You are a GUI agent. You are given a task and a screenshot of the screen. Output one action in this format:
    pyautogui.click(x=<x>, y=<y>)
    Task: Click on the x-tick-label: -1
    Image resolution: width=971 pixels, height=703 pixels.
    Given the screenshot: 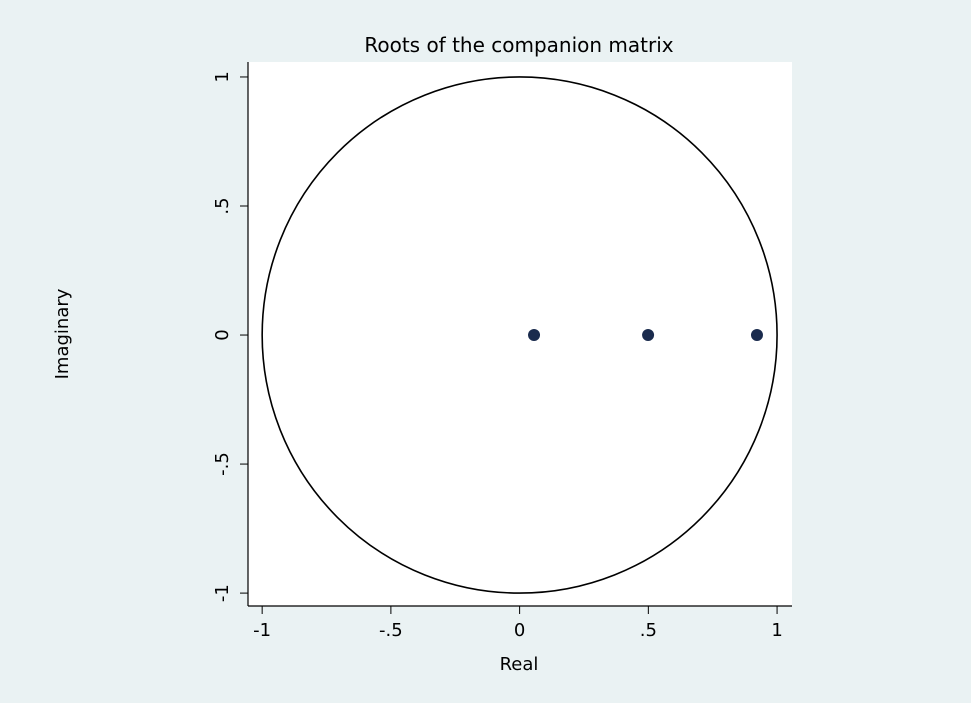 What is the action you would take?
    pyautogui.click(x=262, y=630)
    